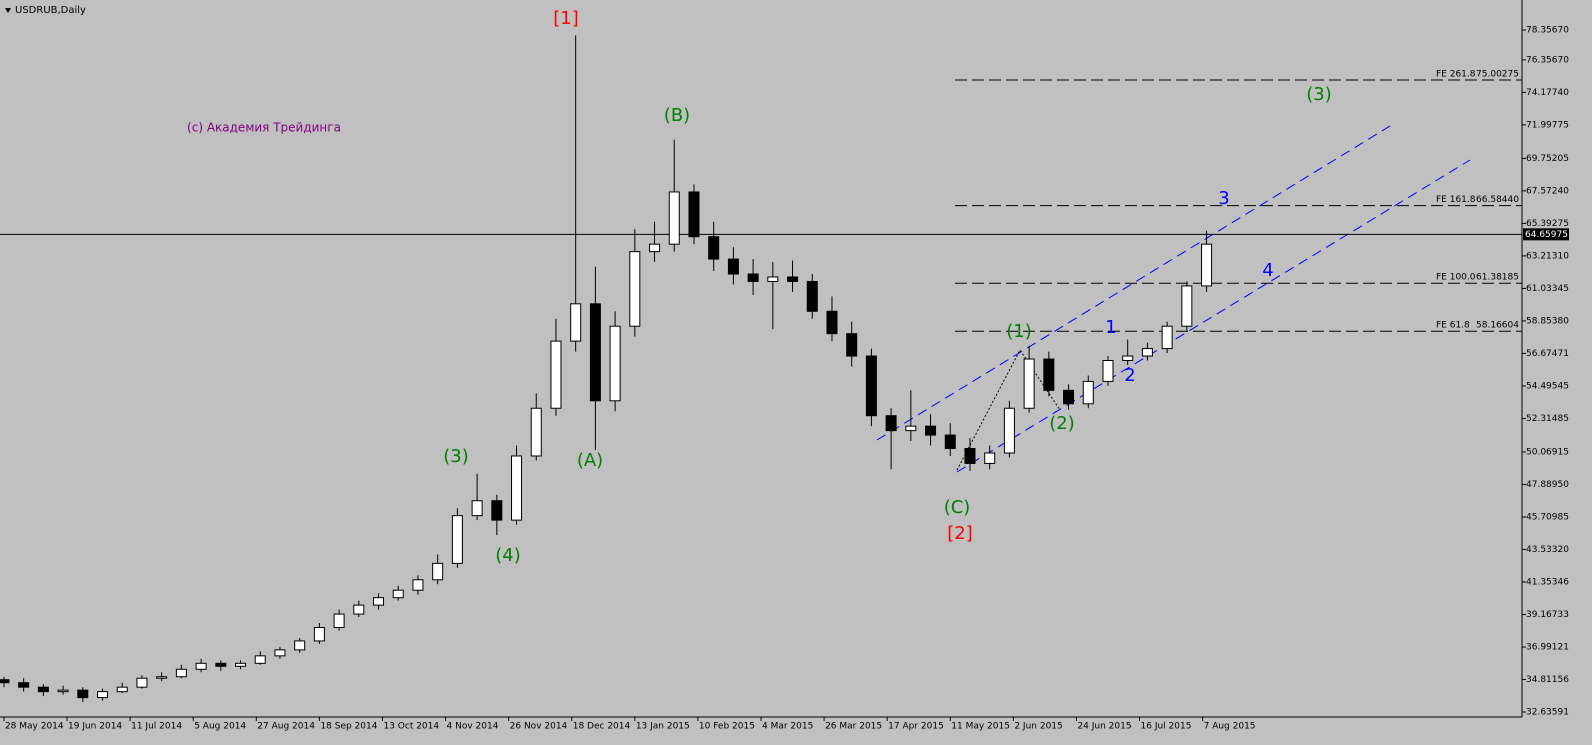  What do you see at coordinates (960, 533) in the screenshot?
I see `wave-label: [2]` at bounding box center [960, 533].